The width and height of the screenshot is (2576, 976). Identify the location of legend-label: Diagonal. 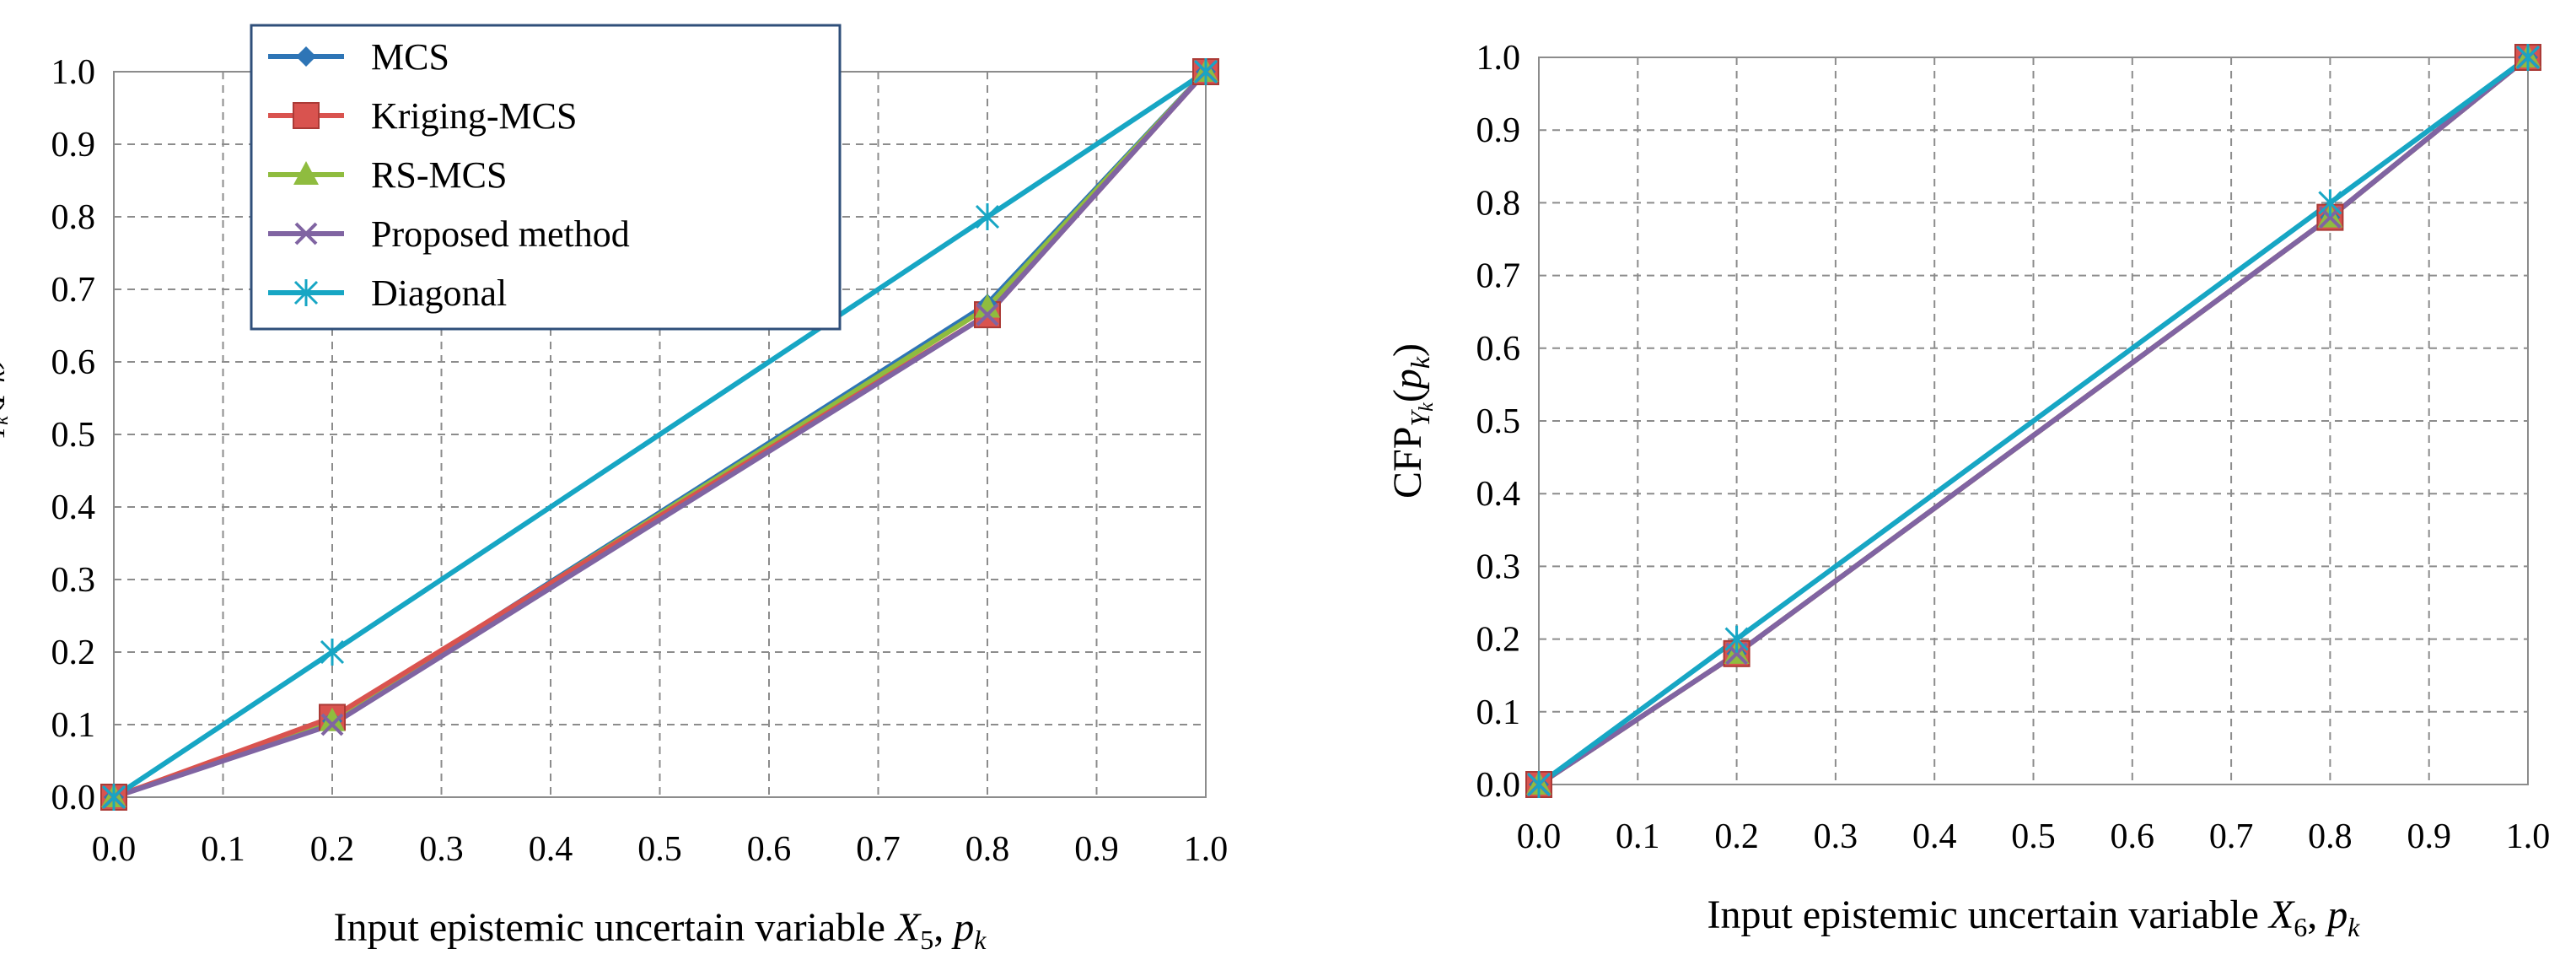
(439, 293).